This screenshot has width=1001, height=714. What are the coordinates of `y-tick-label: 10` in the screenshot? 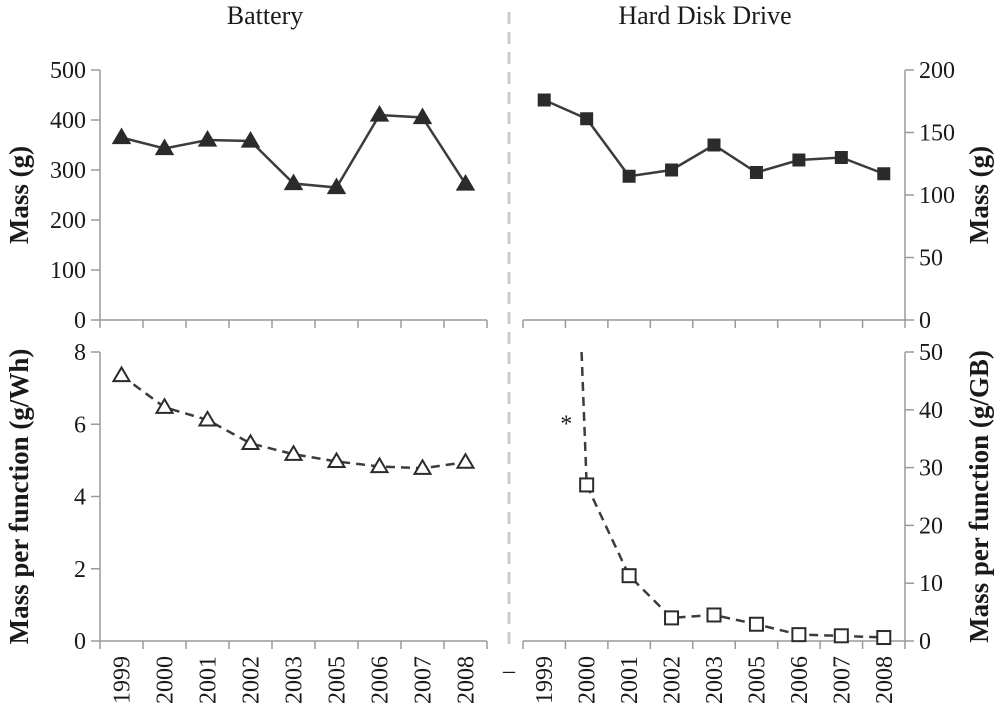 It's located at (931, 584).